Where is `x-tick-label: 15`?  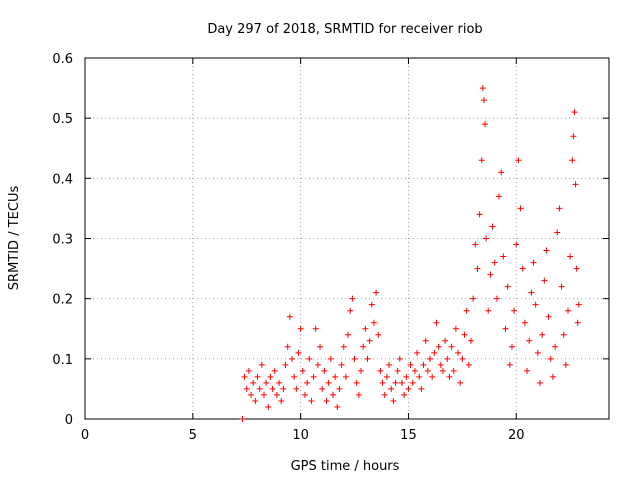 x-tick-label: 15 is located at coordinates (408, 435).